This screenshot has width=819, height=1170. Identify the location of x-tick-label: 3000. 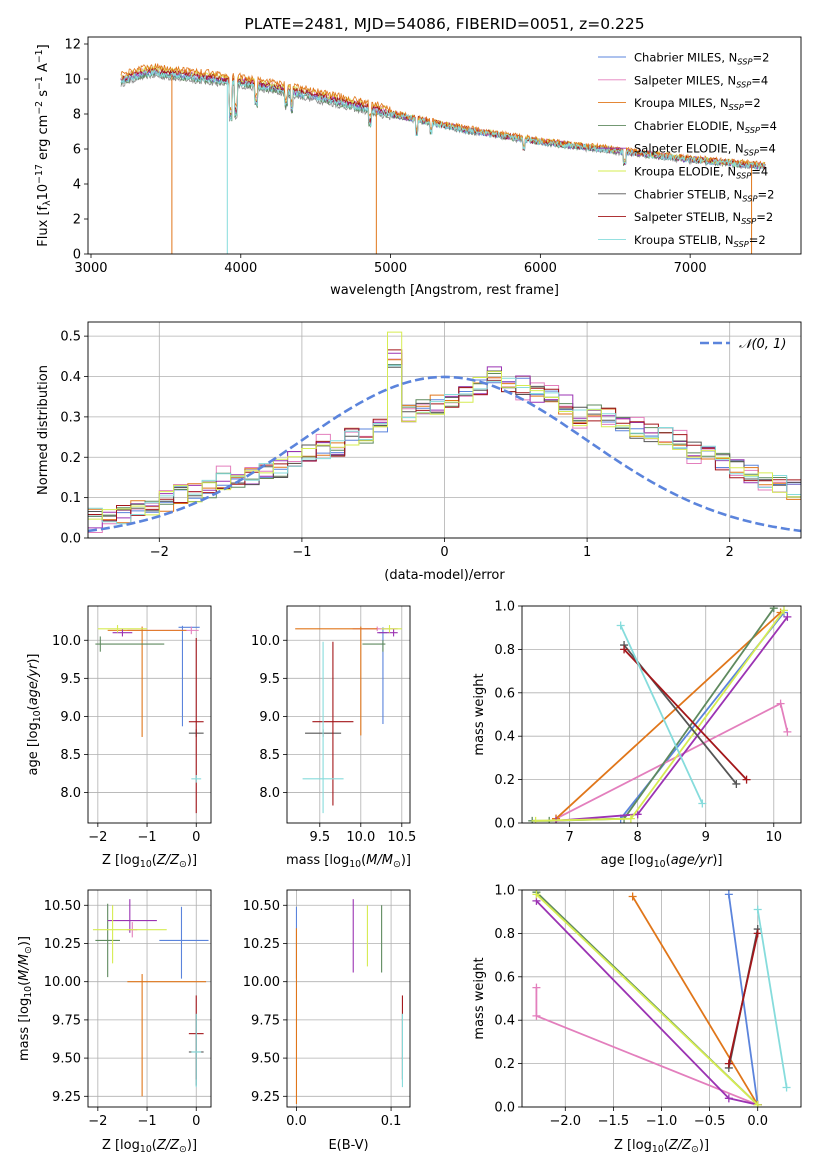
(90, 268).